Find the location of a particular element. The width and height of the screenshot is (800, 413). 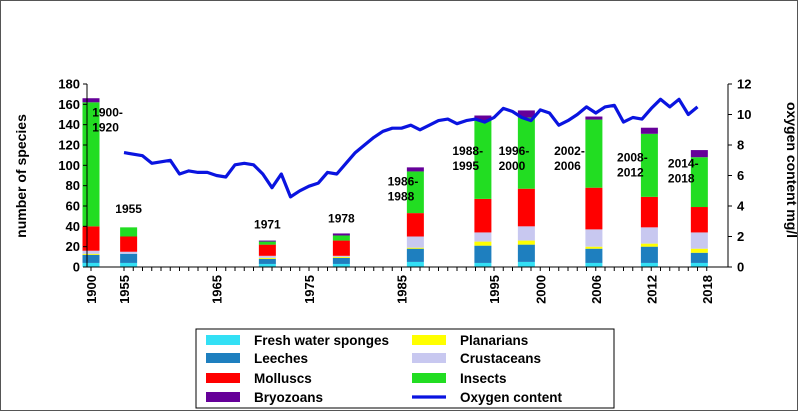

x-tick-label: 1900 is located at coordinates (91, 289).